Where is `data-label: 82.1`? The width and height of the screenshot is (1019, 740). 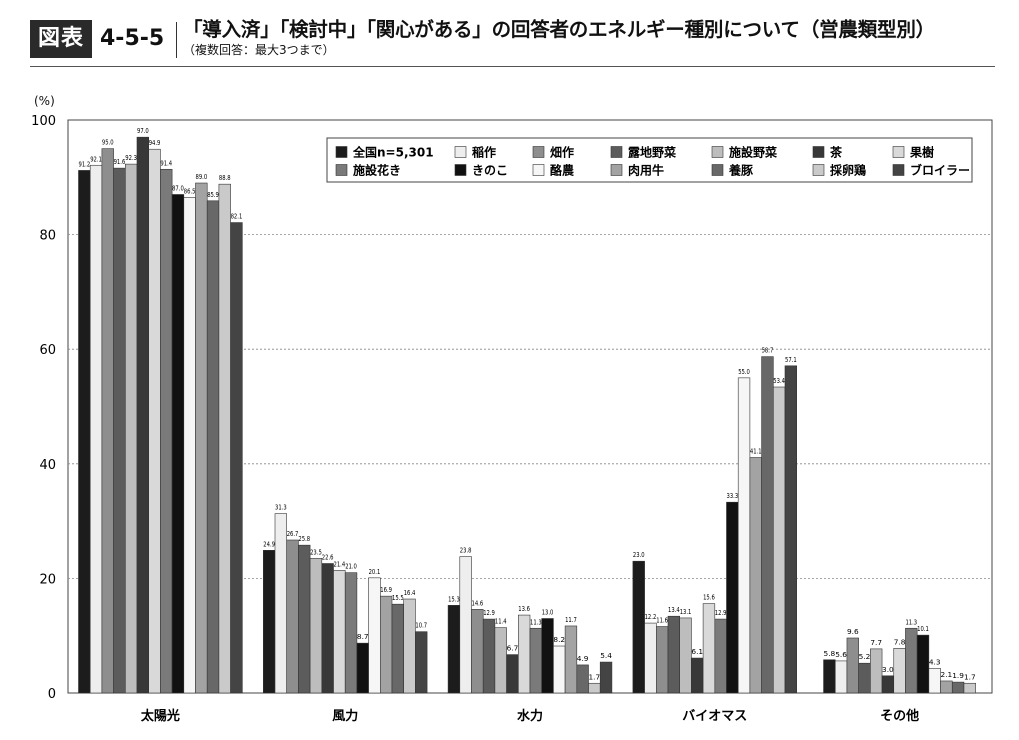
data-label: 82.1 is located at coordinates (237, 216).